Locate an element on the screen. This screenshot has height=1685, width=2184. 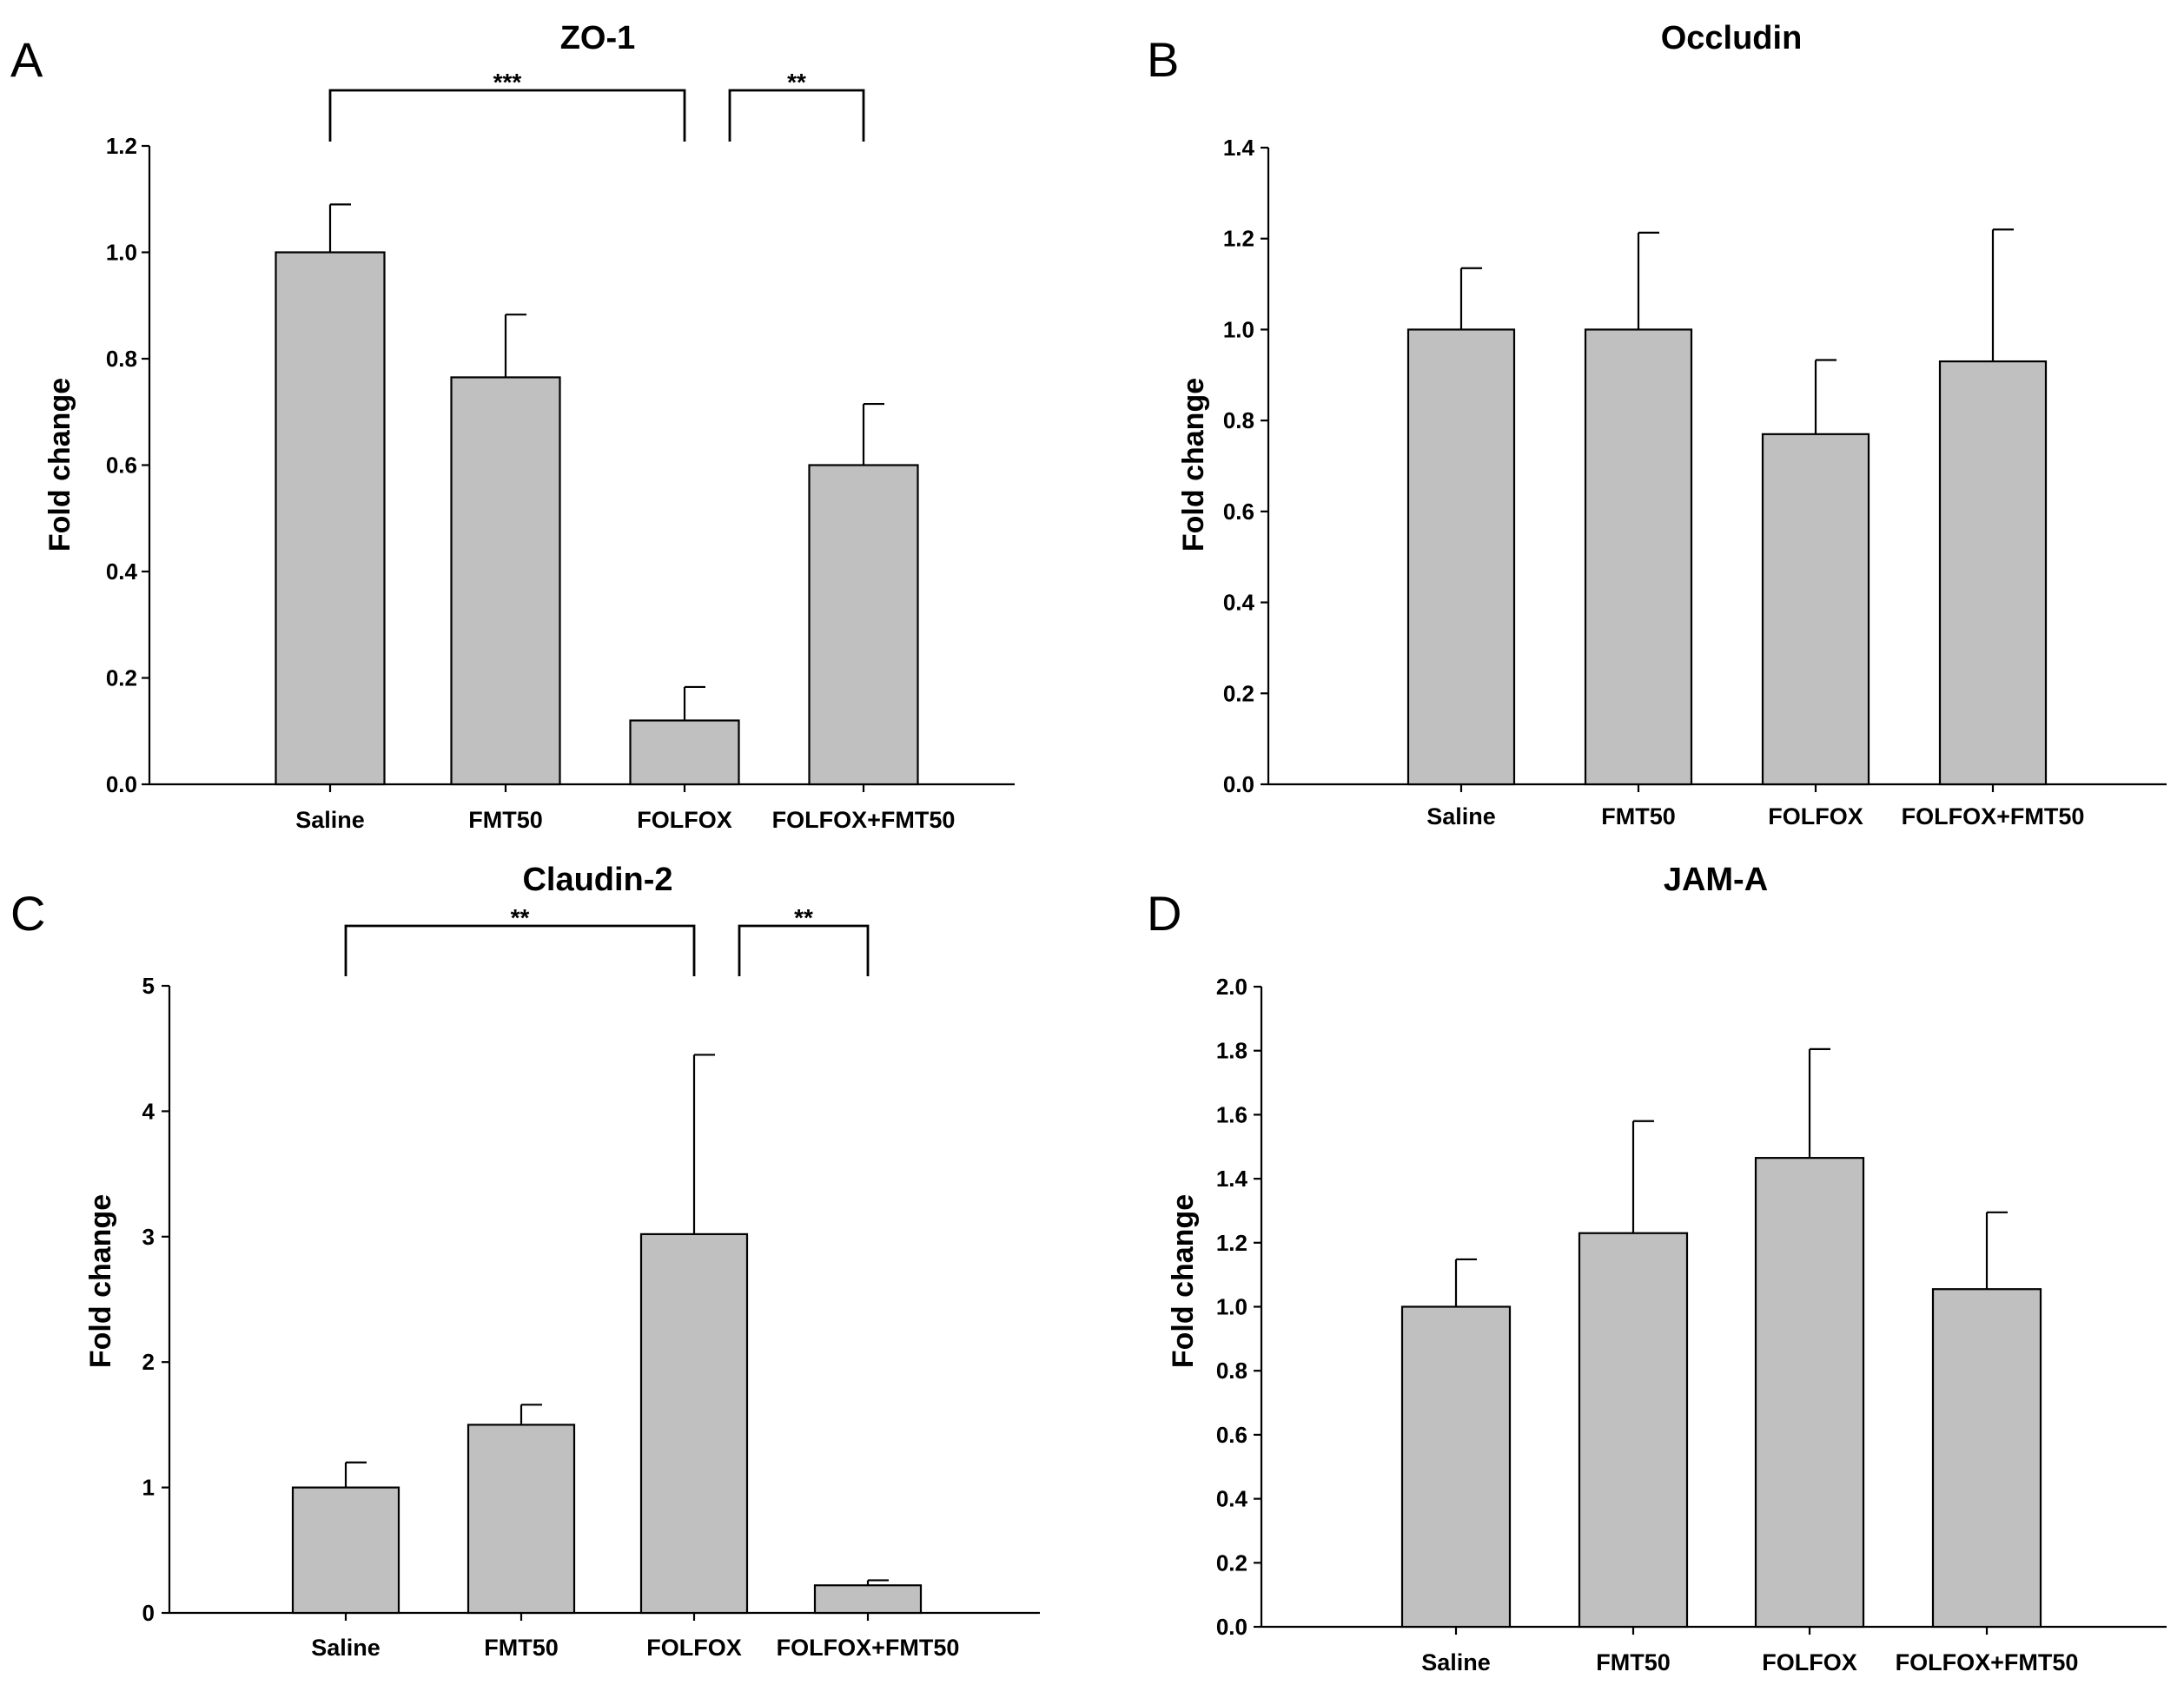
panel-letter-d: D is located at coordinates (1164, 914).